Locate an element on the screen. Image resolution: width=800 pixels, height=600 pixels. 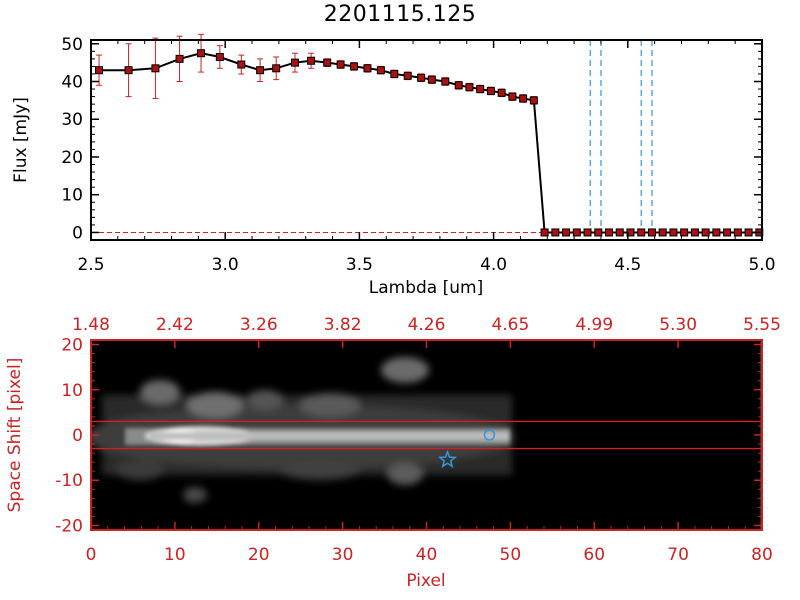
x-tick-label-4: 4.5 is located at coordinates (627, 265).